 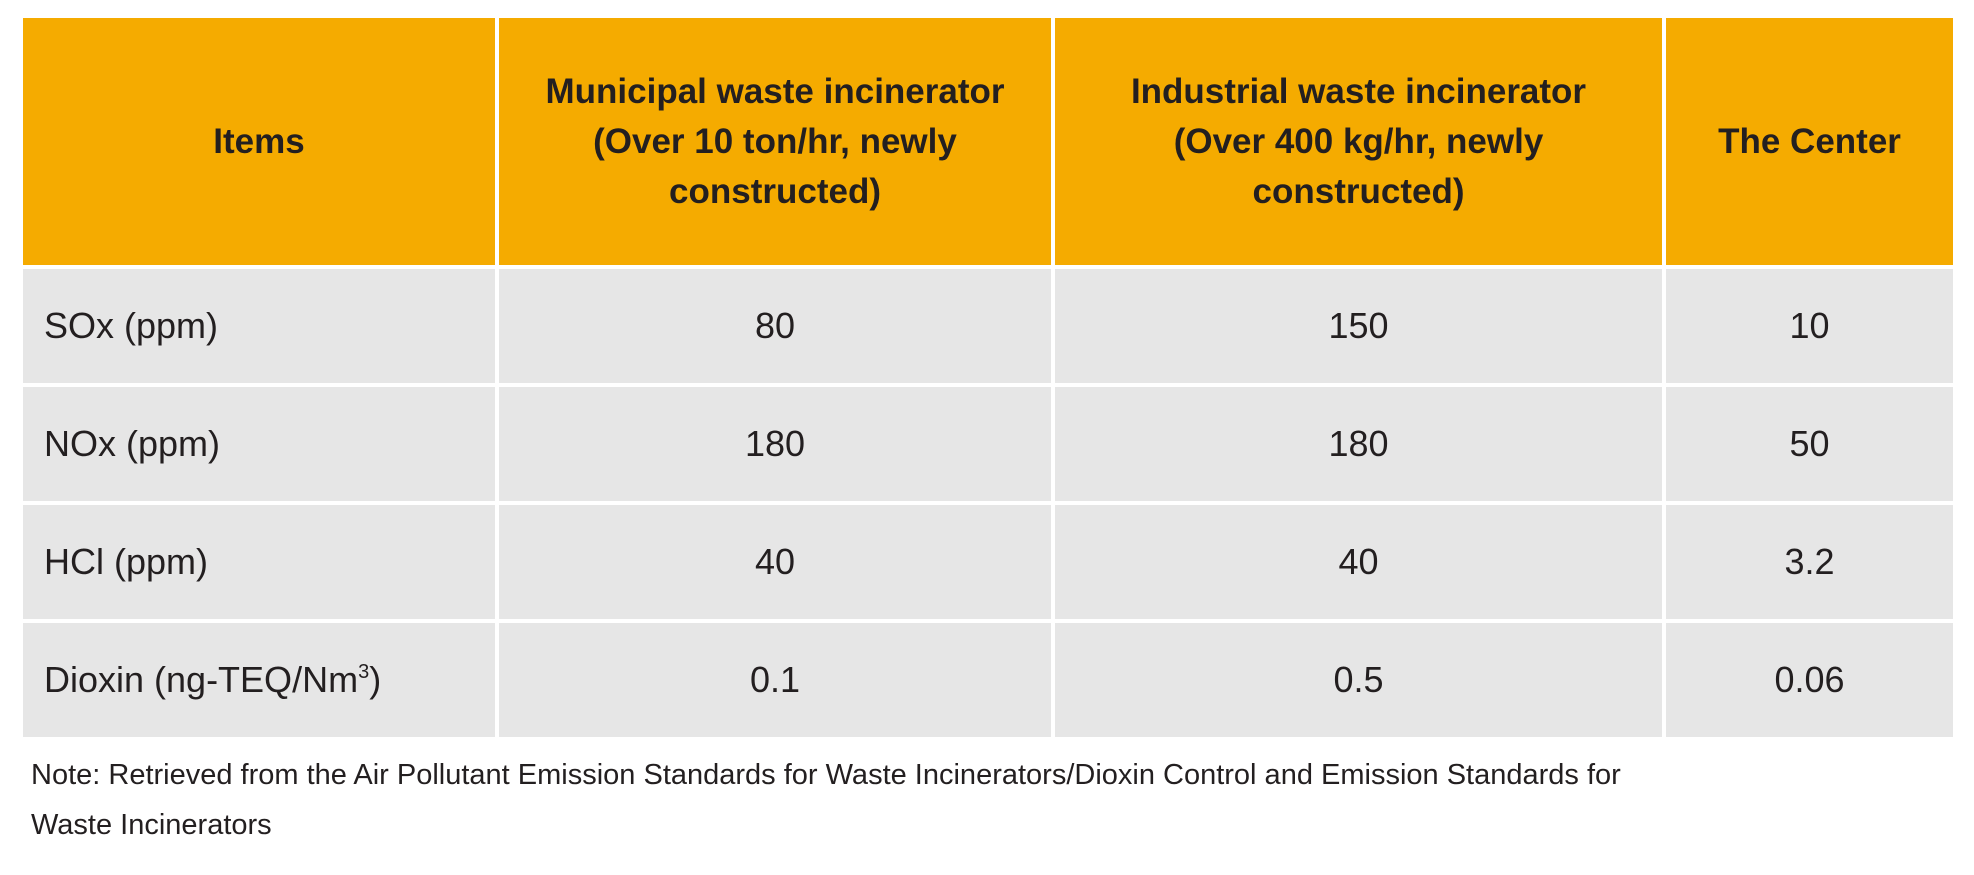 What do you see at coordinates (1358, 562) in the screenshot?
I see `industrial-value: 40` at bounding box center [1358, 562].